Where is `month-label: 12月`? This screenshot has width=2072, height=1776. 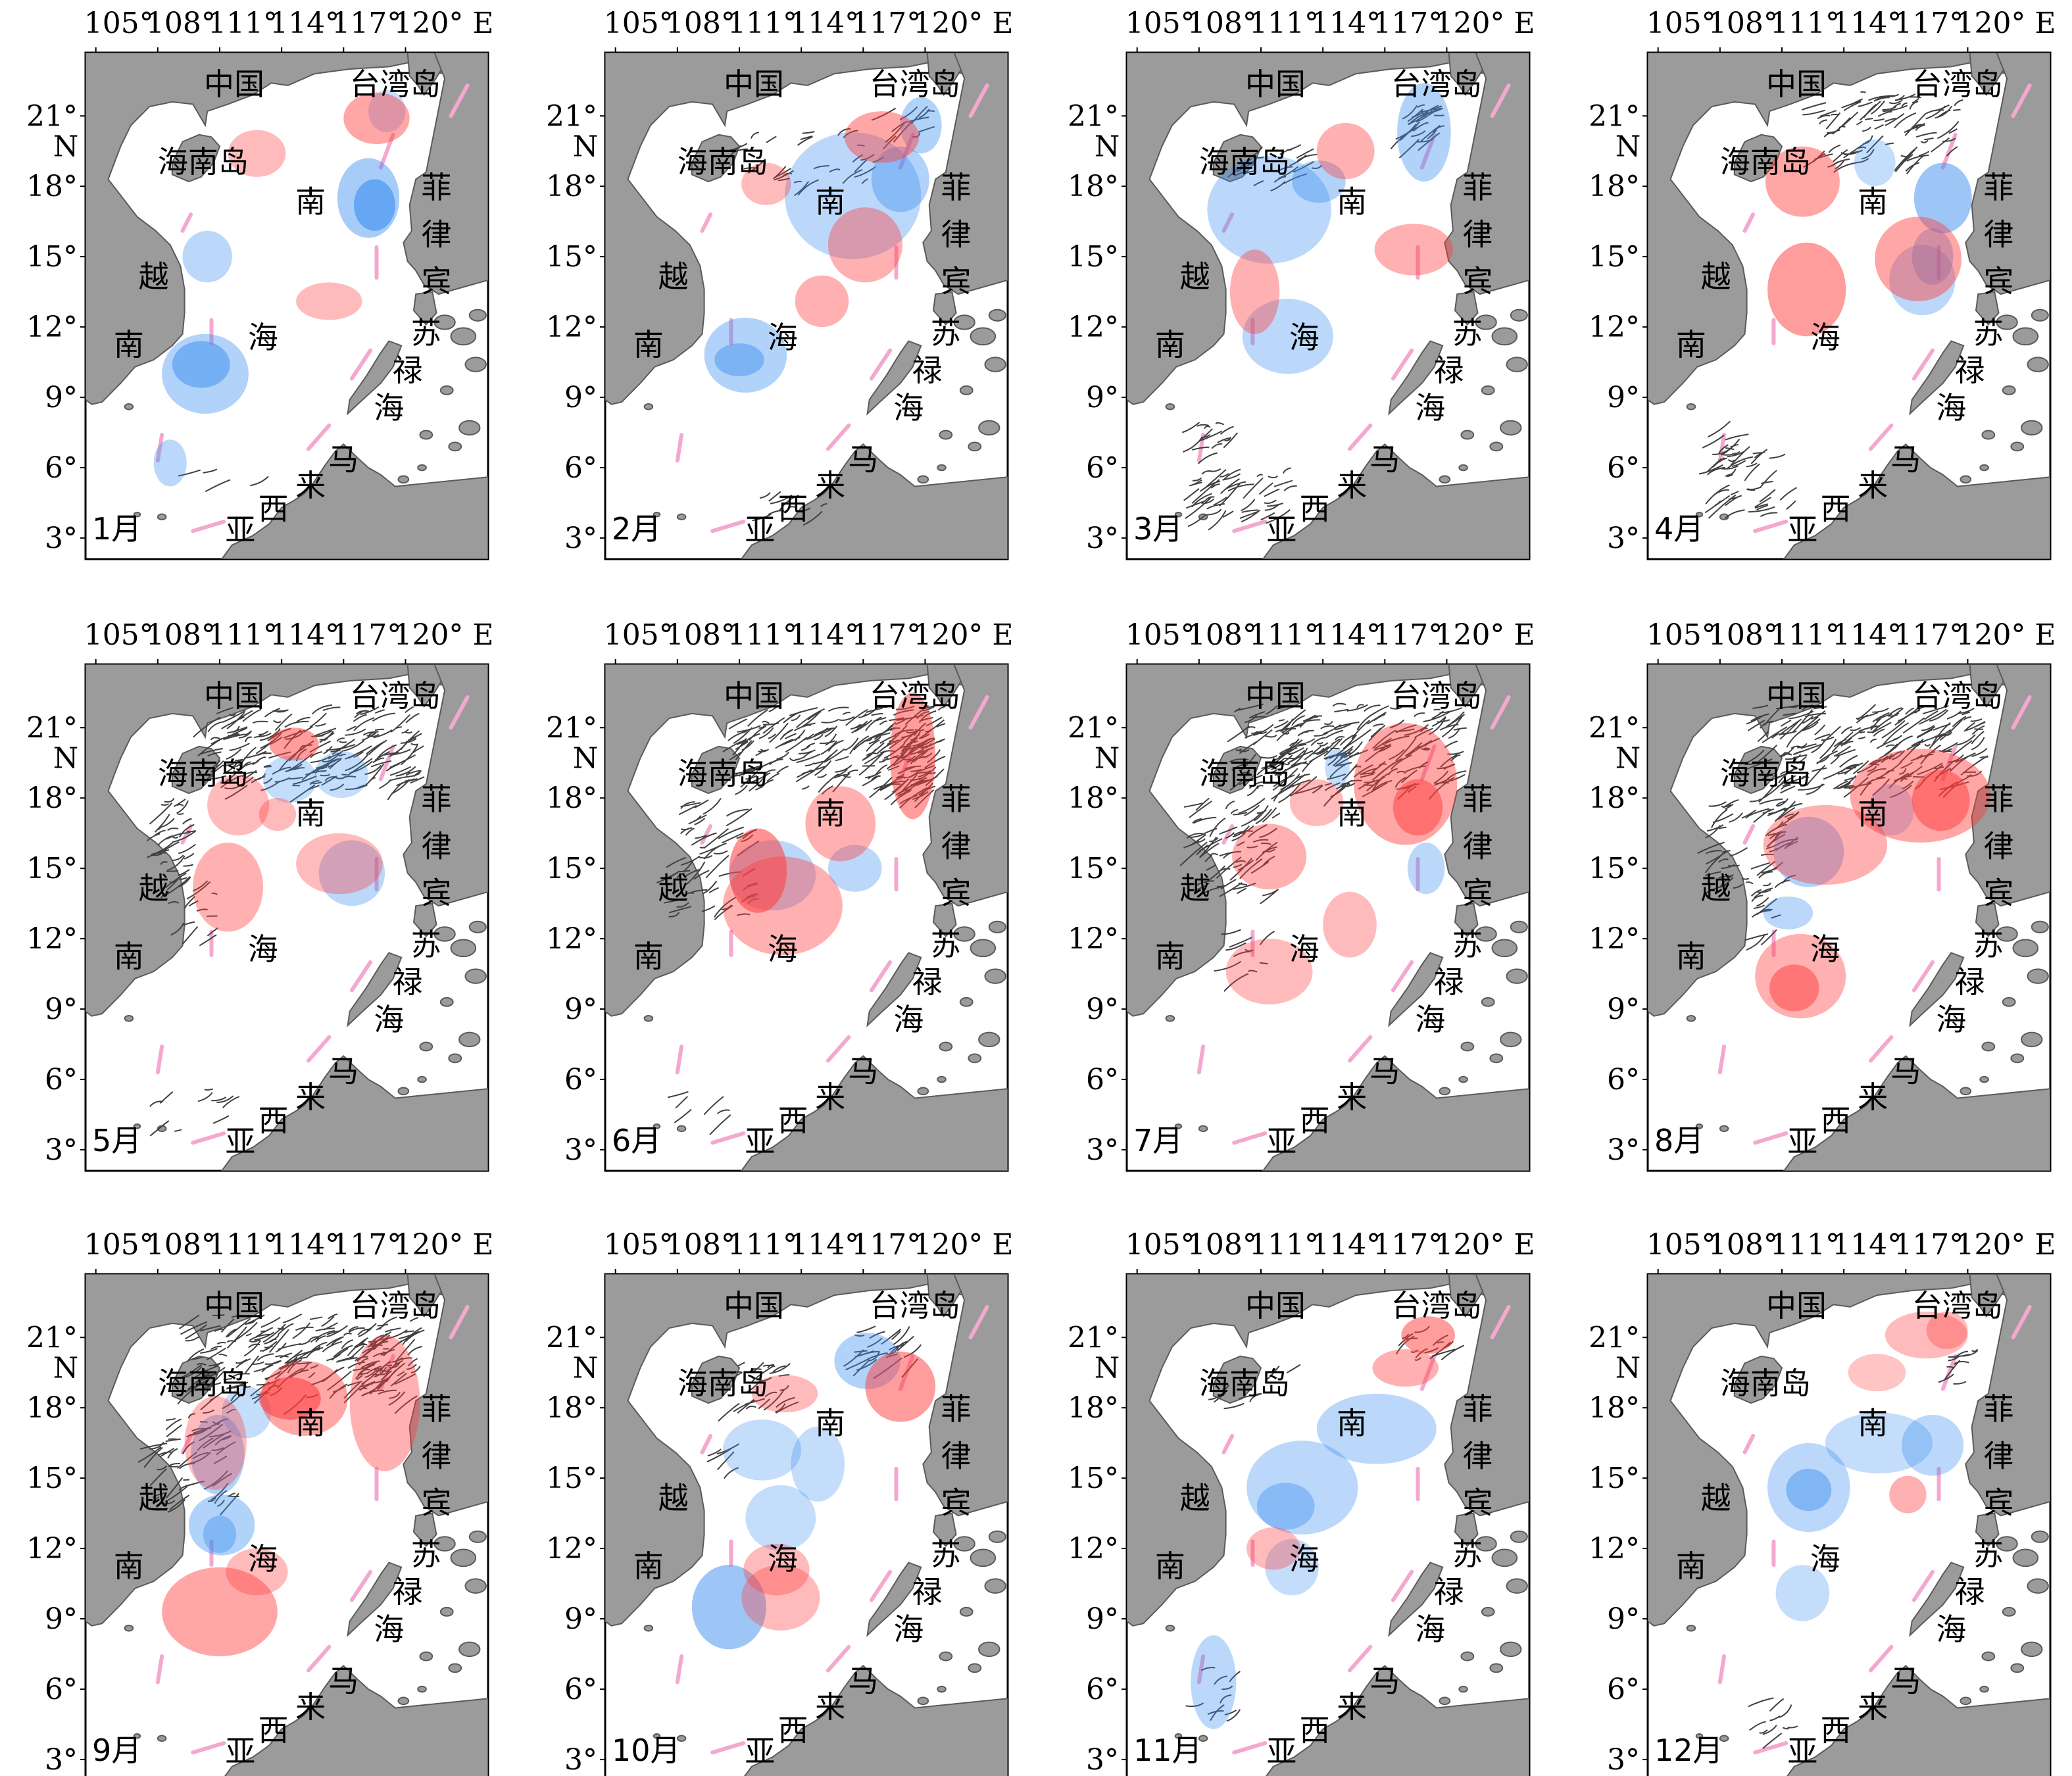 month-label: 12月 is located at coordinates (1688, 1750).